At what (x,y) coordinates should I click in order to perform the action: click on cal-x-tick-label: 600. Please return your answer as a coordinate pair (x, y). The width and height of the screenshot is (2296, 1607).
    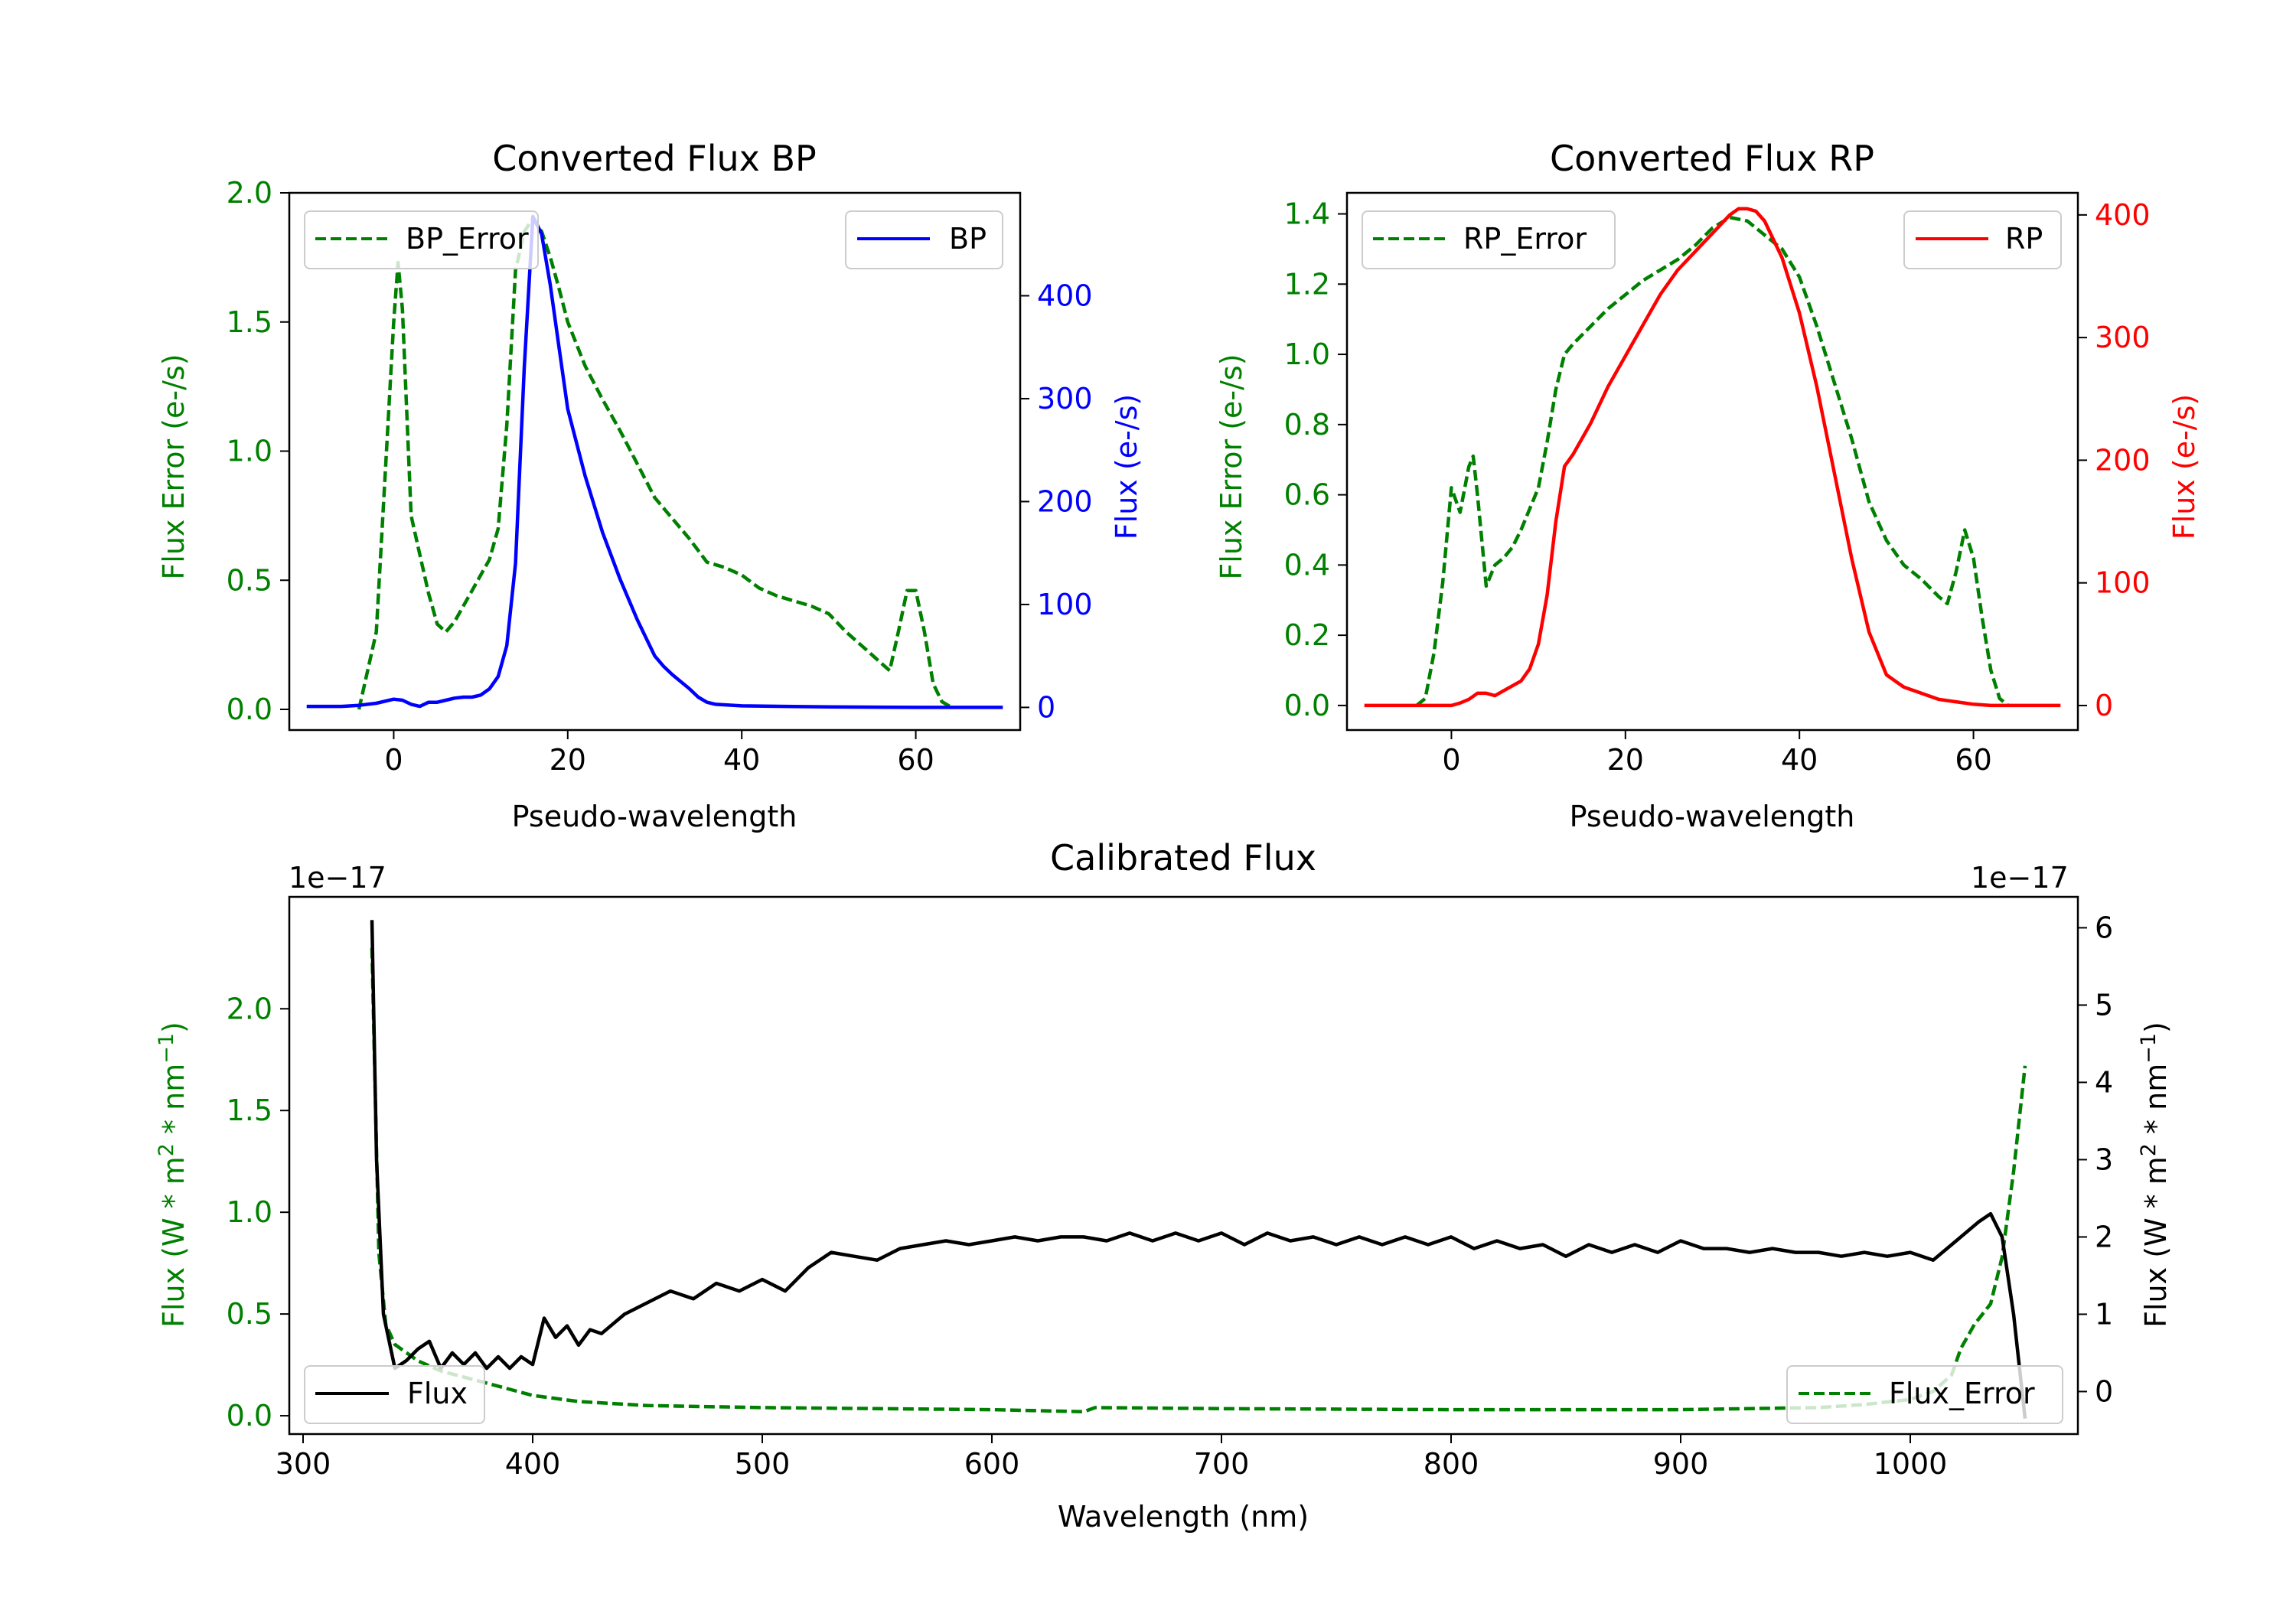
    Looking at the image, I should click on (992, 1464).